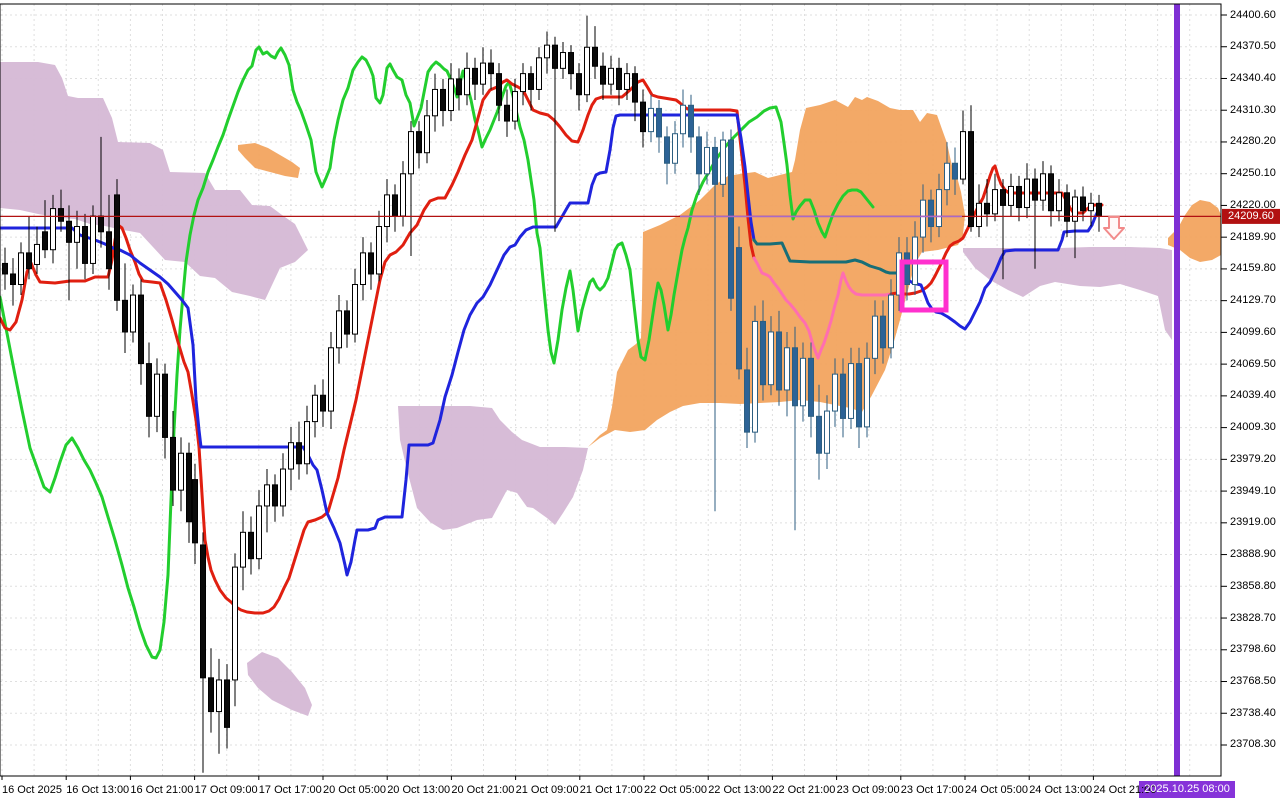 Image resolution: width=1280 pixels, height=800 pixels. I want to click on vline-date-label: 2025.10.25 08:00, so click(1187, 789).